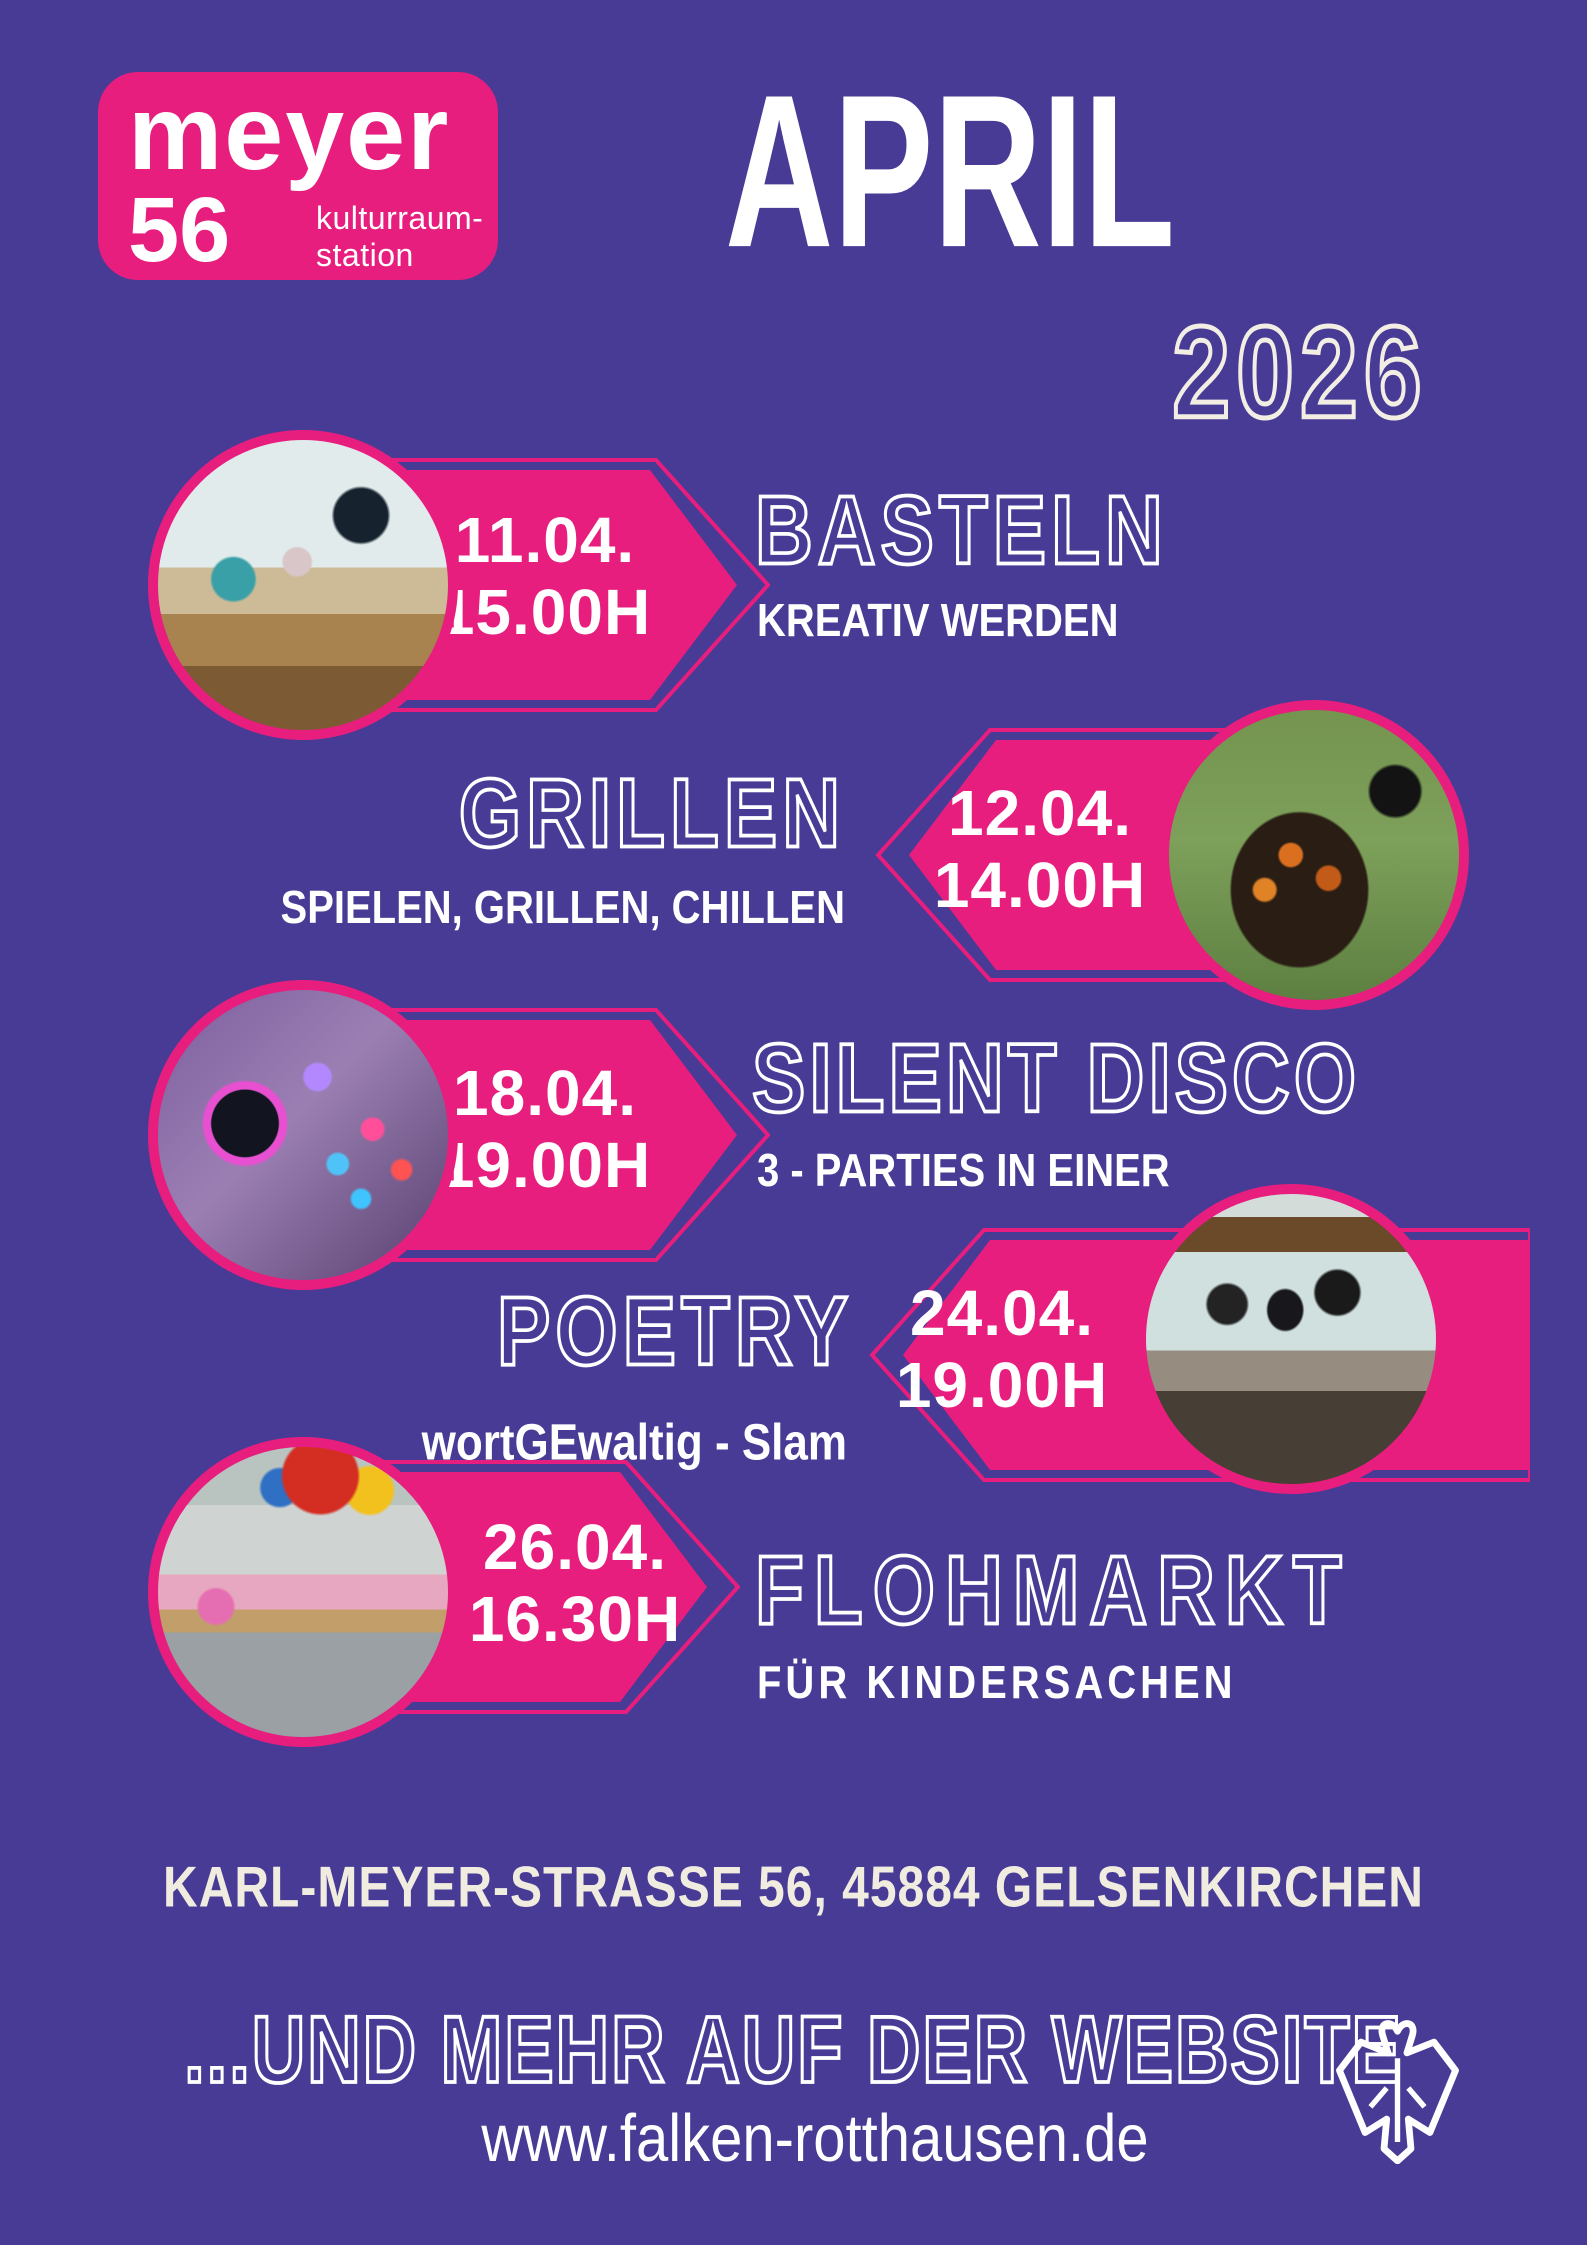  Describe the element at coordinates (674, 1331) in the screenshot. I see `event-title-poetry: POETRY` at that location.